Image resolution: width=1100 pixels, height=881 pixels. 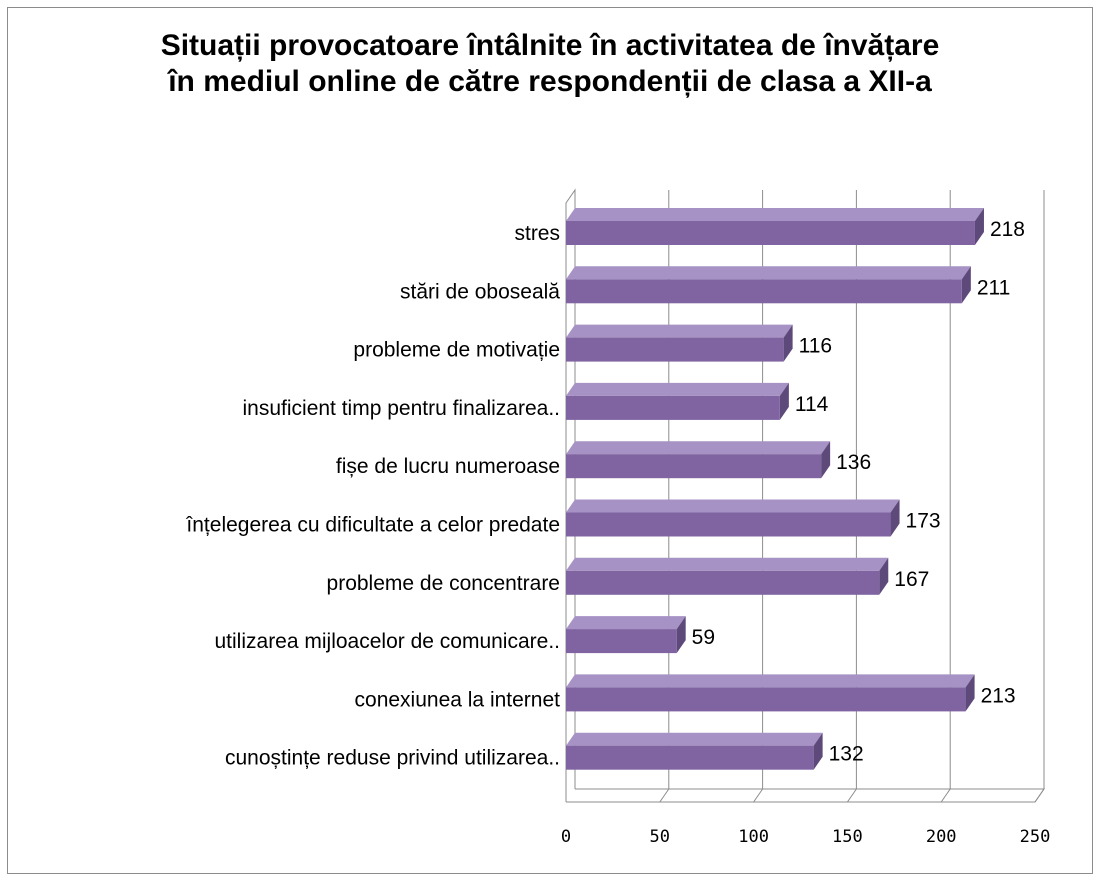 I want to click on category-label: stres, so click(x=537, y=233).